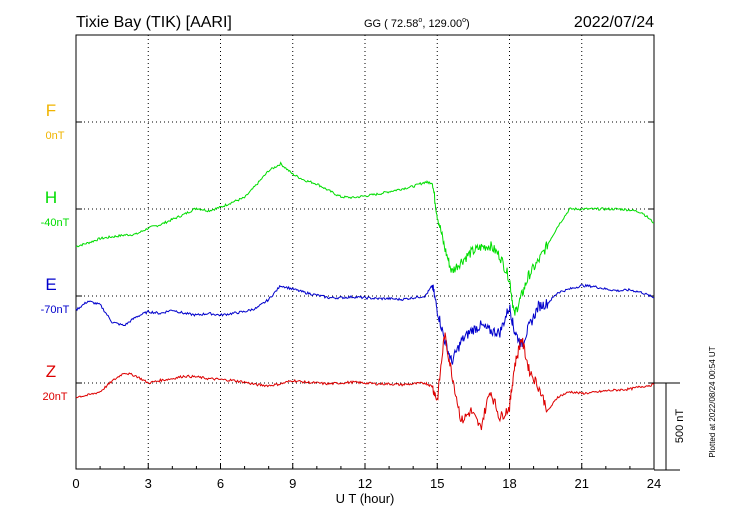 The width and height of the screenshot is (730, 520). What do you see at coordinates (654, 483) in the screenshot?
I see `x-tick-label-24: 24` at bounding box center [654, 483].